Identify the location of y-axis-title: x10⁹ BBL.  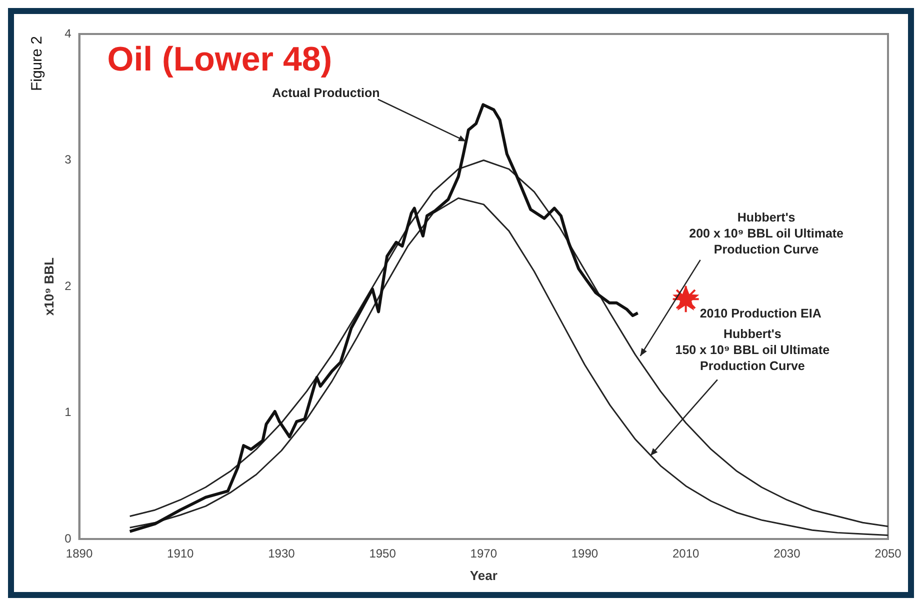
(48, 286).